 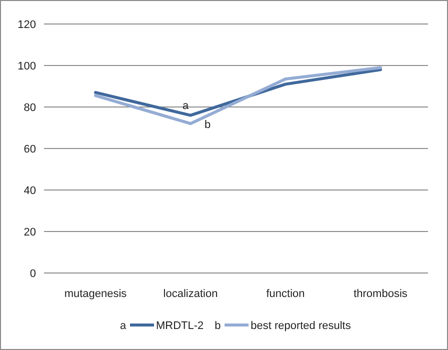 What do you see at coordinates (180, 326) in the screenshot?
I see `legend-label: MRDTL-2` at bounding box center [180, 326].